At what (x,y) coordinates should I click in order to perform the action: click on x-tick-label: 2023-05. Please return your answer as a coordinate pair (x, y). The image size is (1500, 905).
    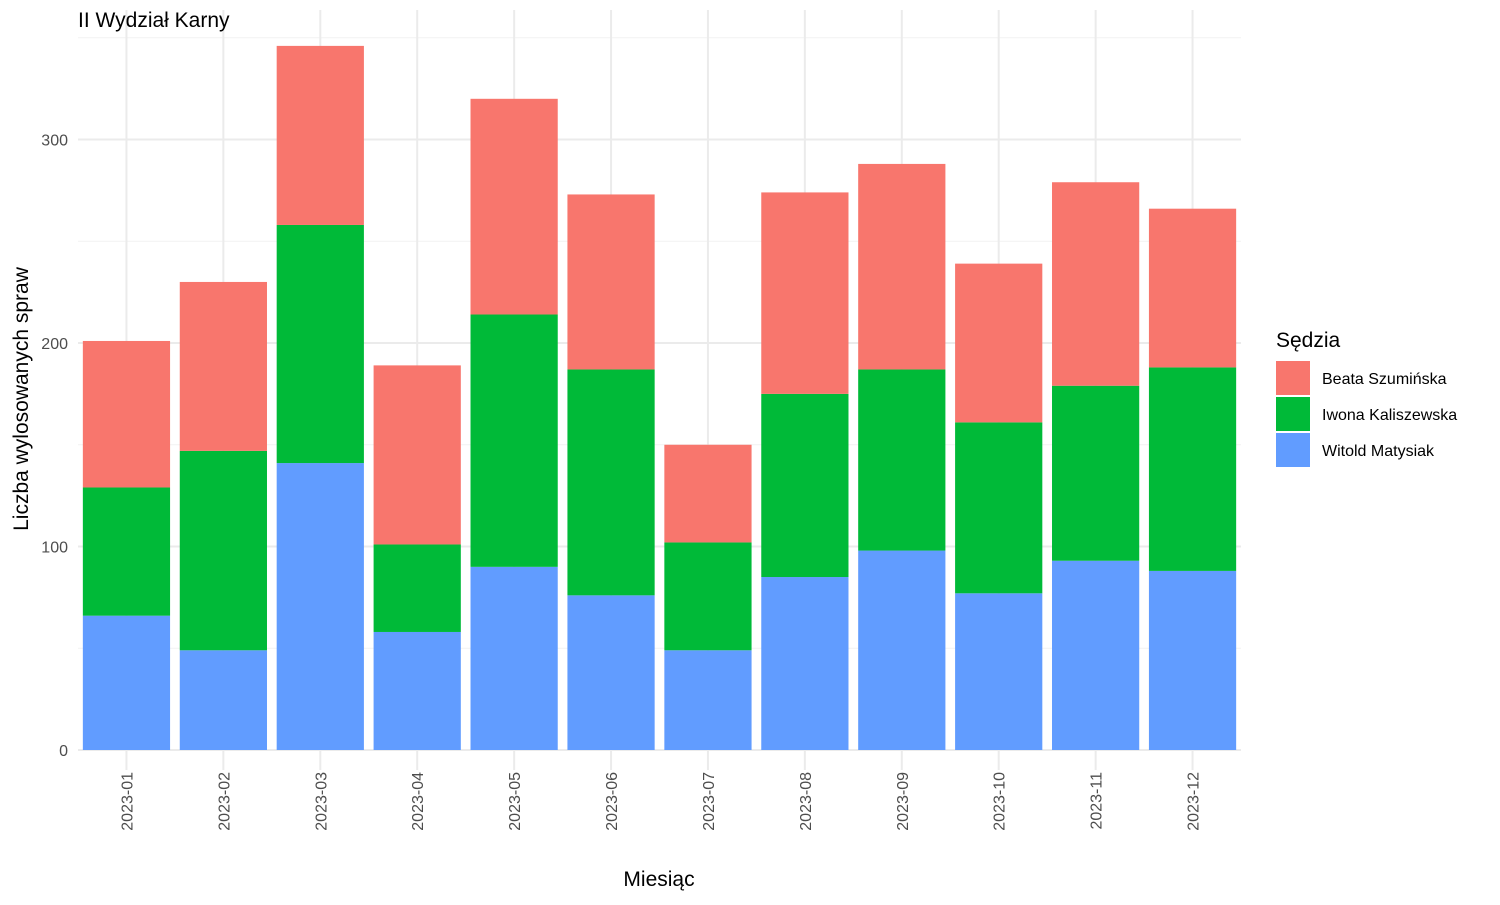
    Looking at the image, I should click on (515, 801).